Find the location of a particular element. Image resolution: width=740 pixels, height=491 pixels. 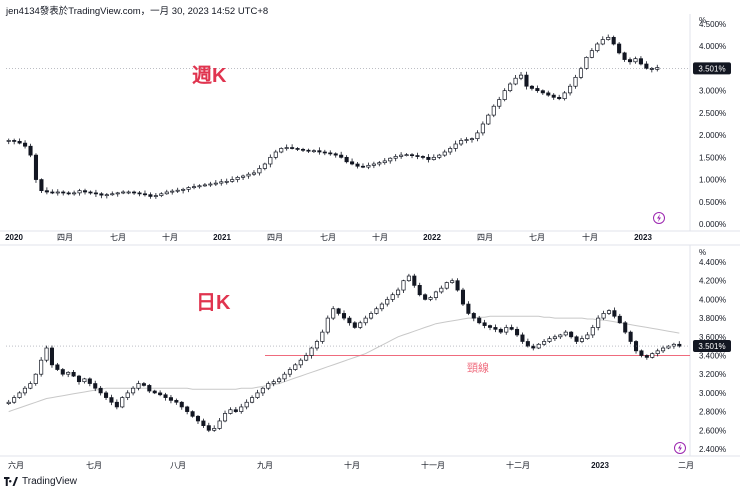

y-tick-label: 0.500% is located at coordinates (712, 202).